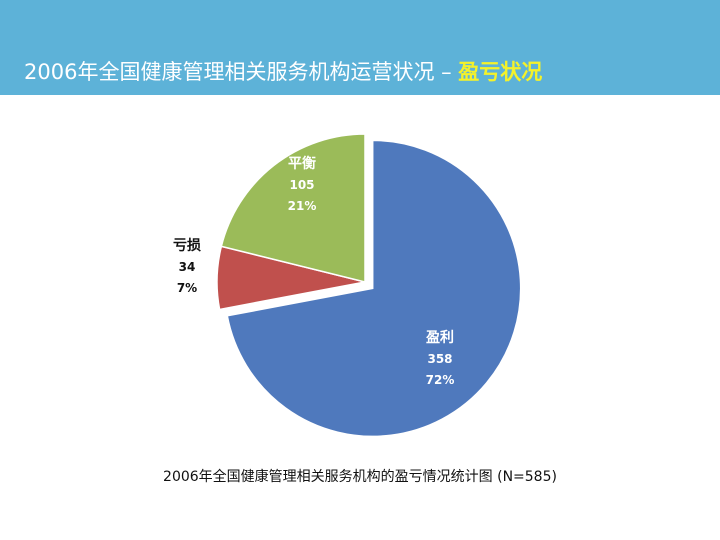  Describe the element at coordinates (301, 185) in the screenshot. I see `slice-count-label: 105` at that location.